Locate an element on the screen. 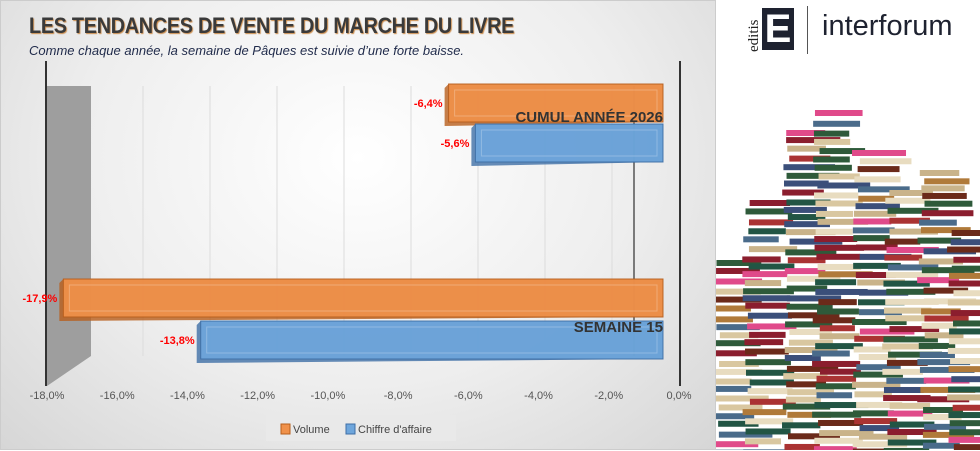 This screenshot has width=980, height=451. logo-divider is located at coordinates (807, 30).